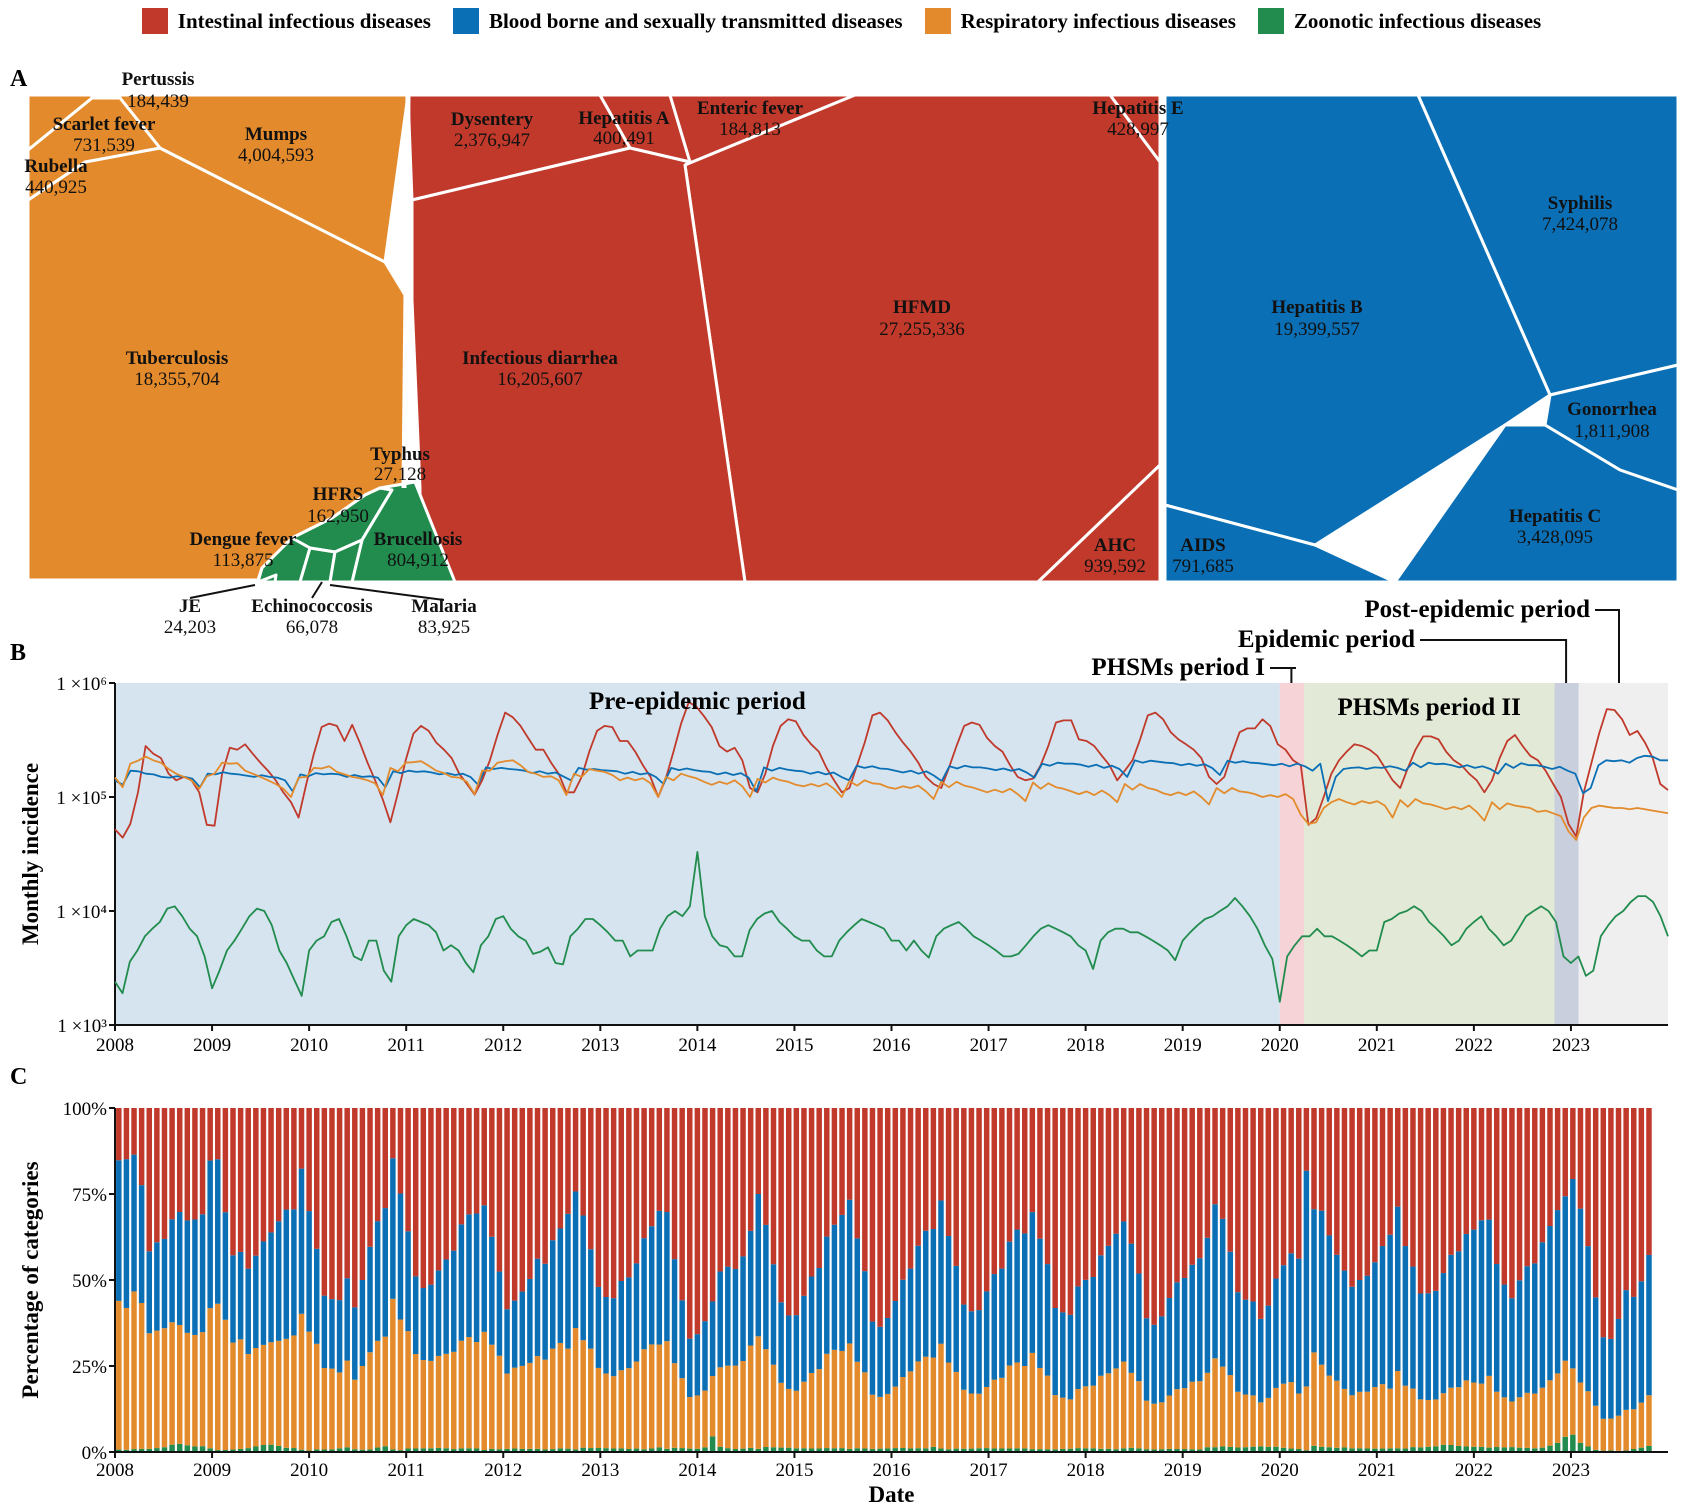 This screenshot has height=1509, width=1683. Describe the element at coordinates (89, 1195) in the screenshot. I see `y-tick-label: 75%` at that location.